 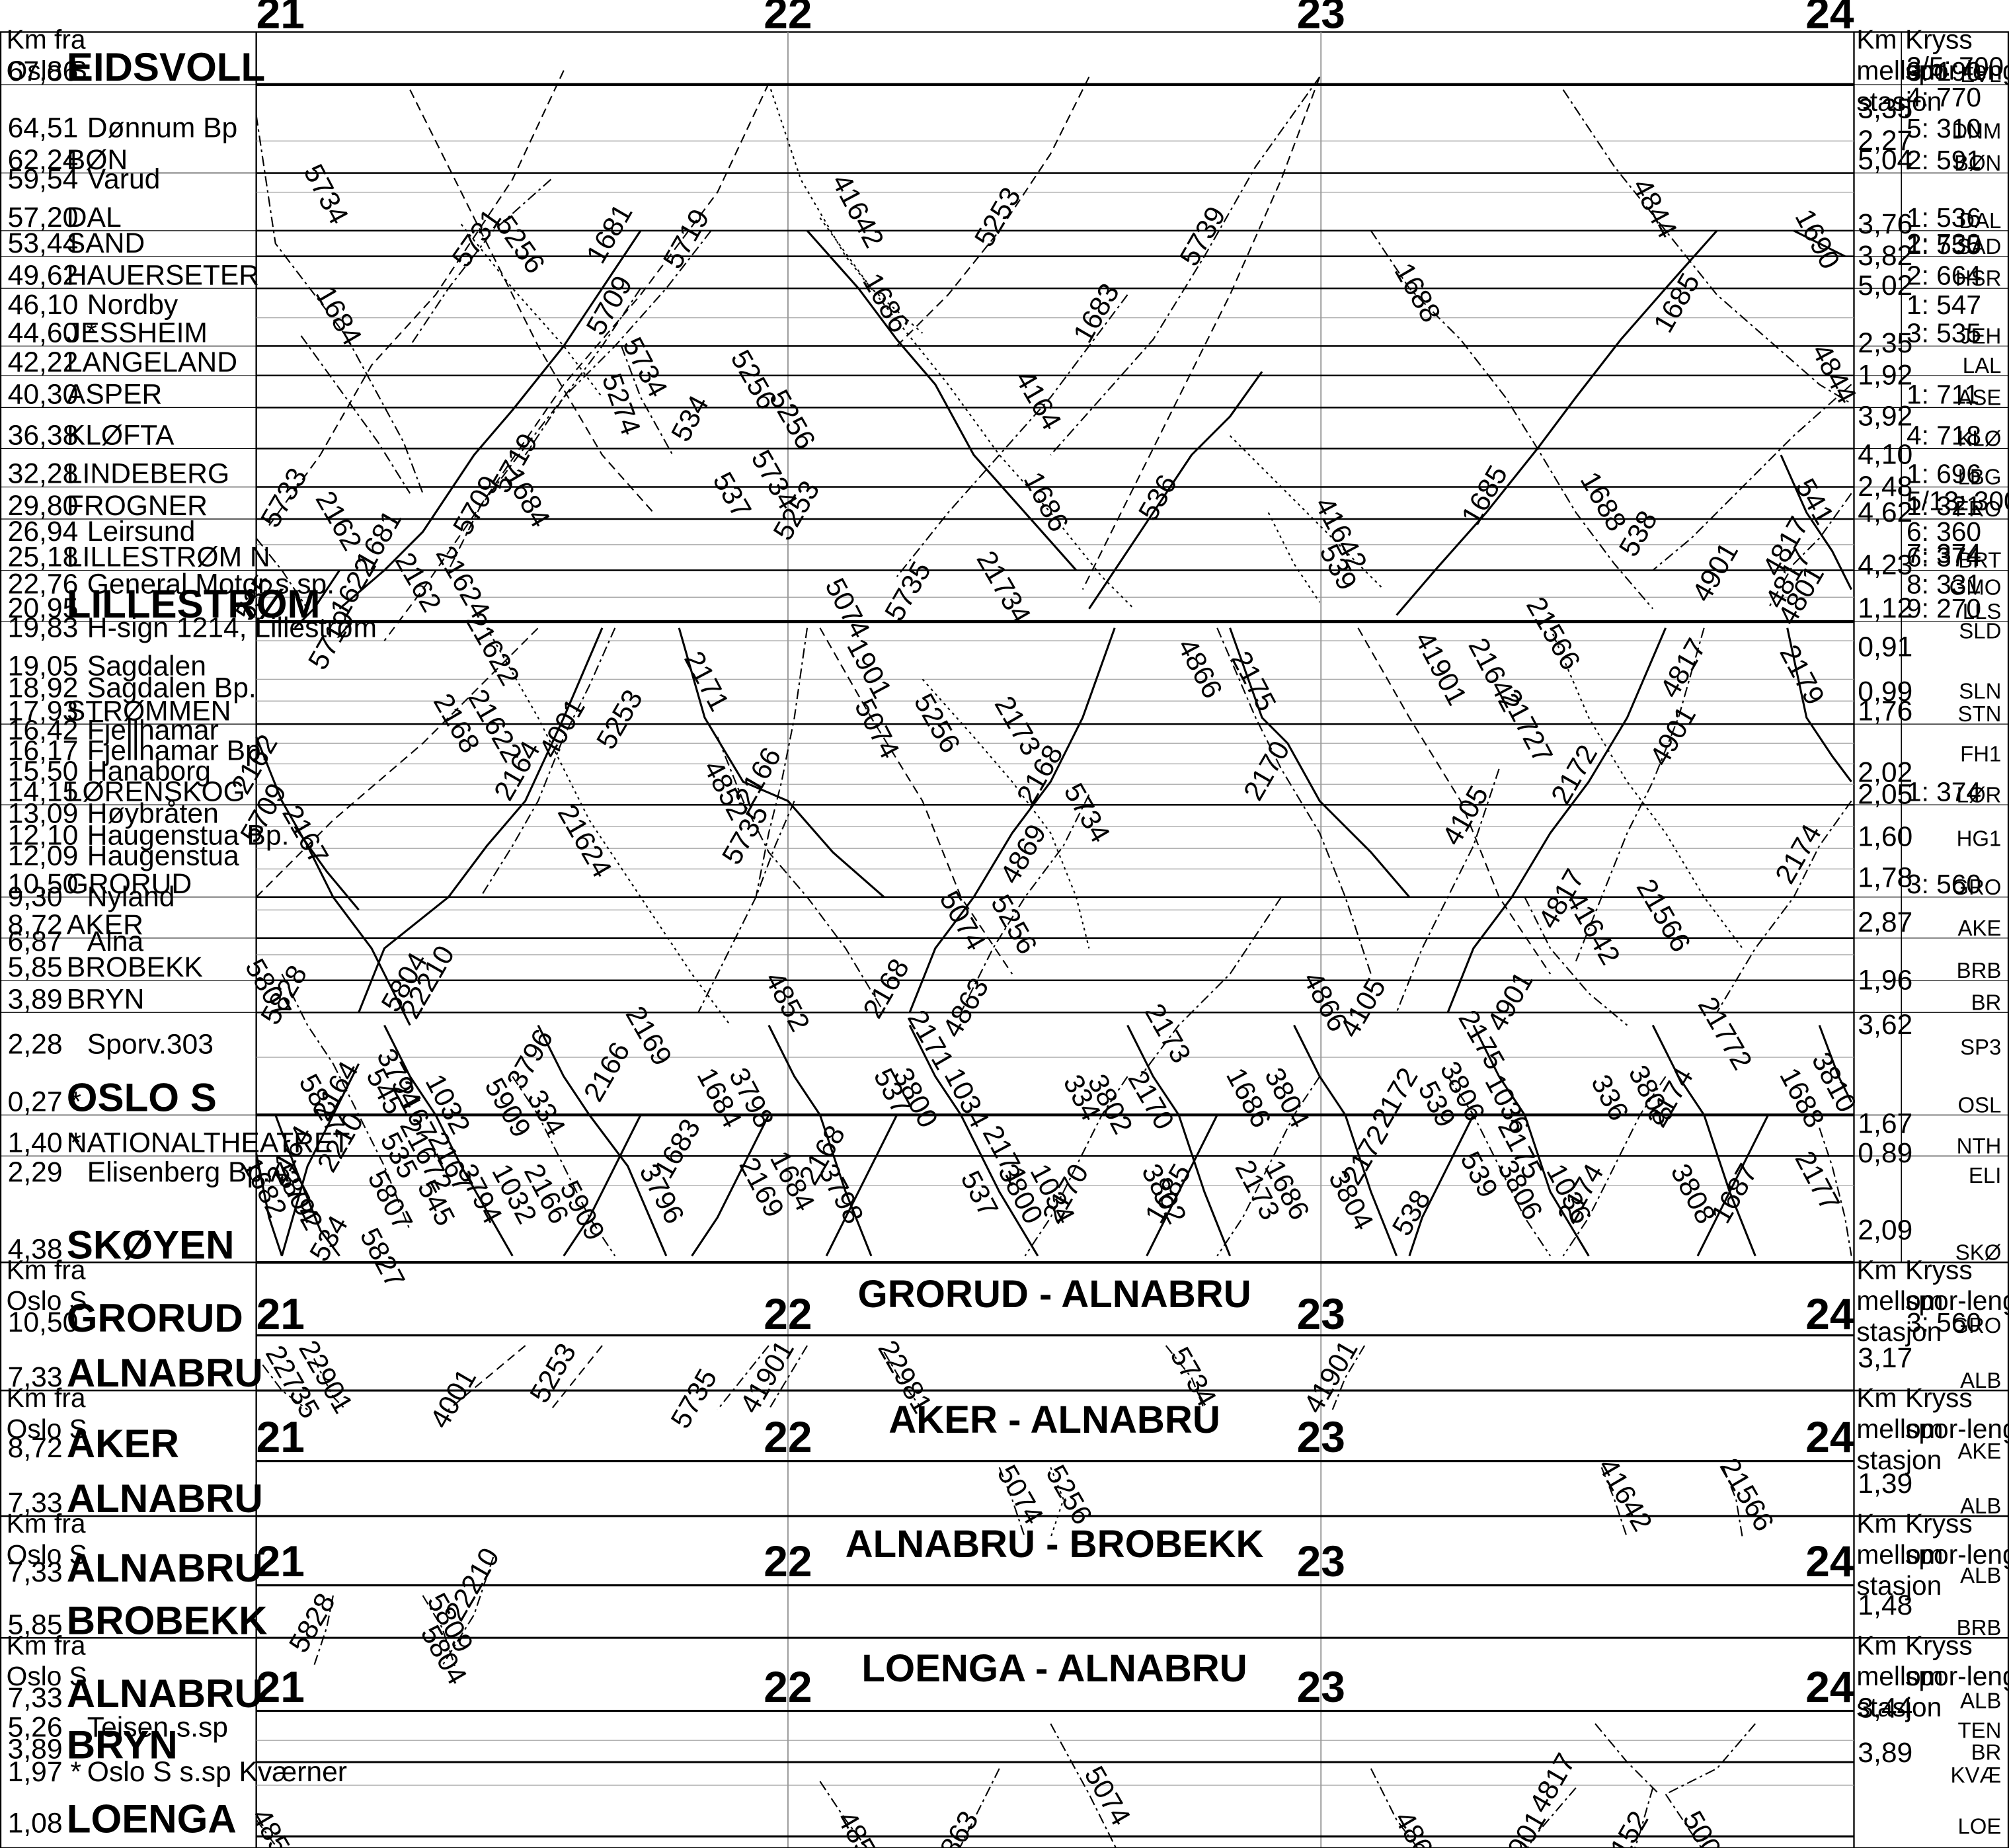 What do you see at coordinates (1944, 1322) in the screenshot?
I see `crossing-length: 3: 560` at bounding box center [1944, 1322].